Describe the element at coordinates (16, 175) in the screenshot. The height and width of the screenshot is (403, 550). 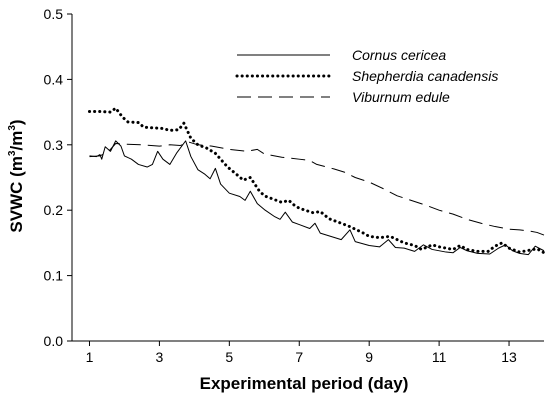
I see `y-axis-title: SVWC (m3/m3)` at that location.